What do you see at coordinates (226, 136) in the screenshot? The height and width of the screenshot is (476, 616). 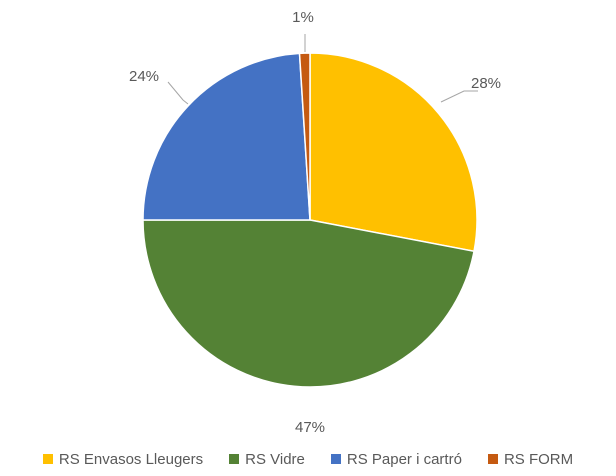 I see `pie-slice-rs-paper-i-cartr-` at bounding box center [226, 136].